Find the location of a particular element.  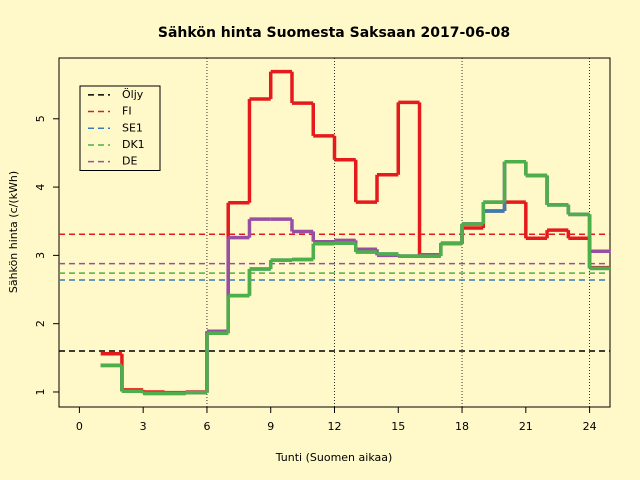

chart-title: Sähkön hinta Suomesta Saksaan 2017-06-08 is located at coordinates (334, 33).